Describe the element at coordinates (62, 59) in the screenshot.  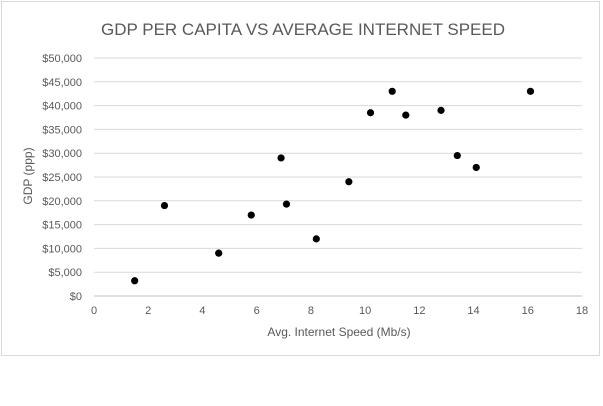
I see `y-tick-label: $50,000` at that location.